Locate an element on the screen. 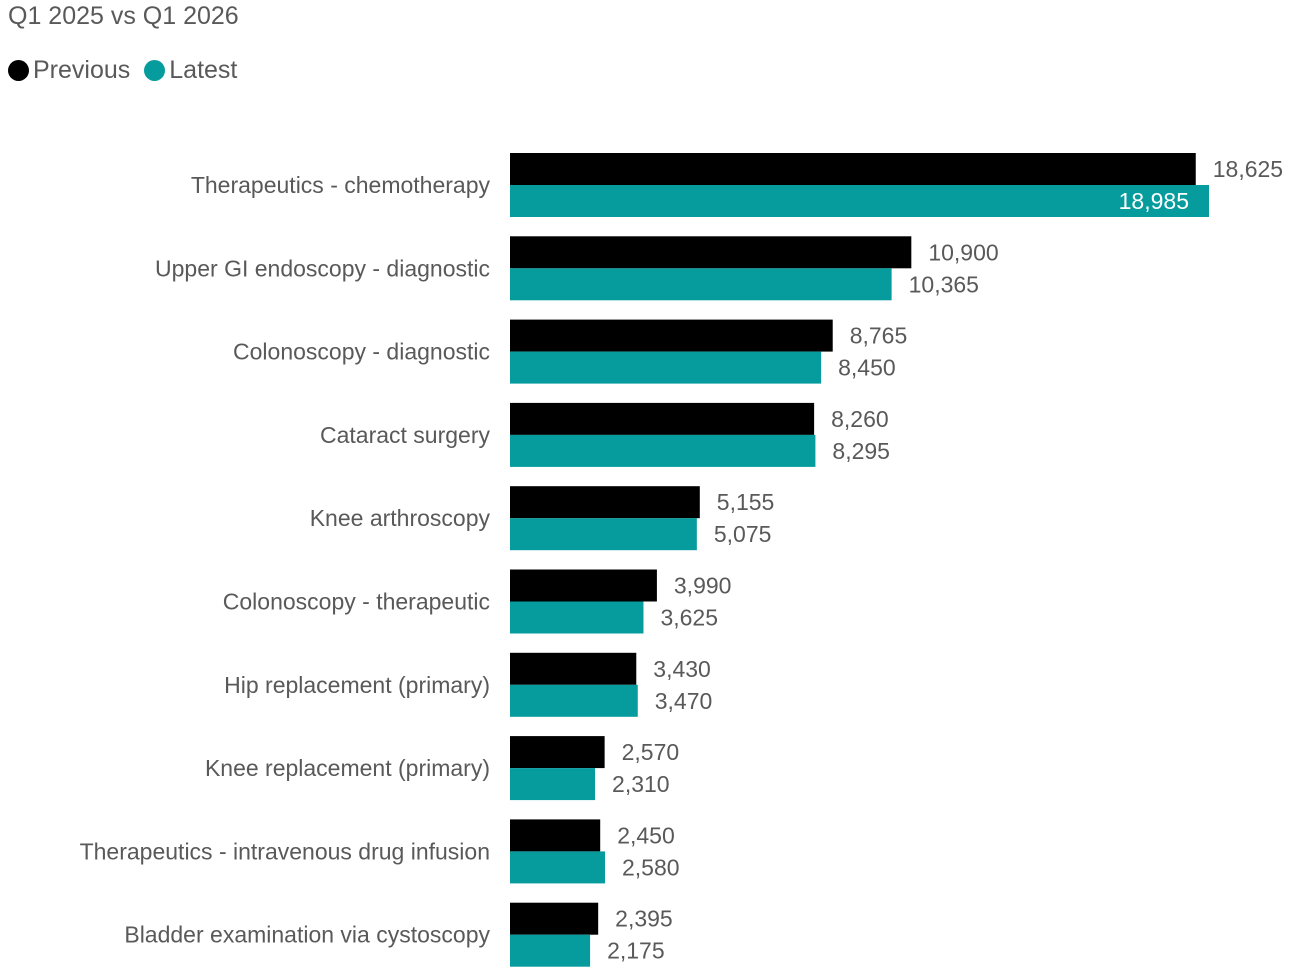 The height and width of the screenshot is (979, 1298). legend-item-previous: Previous is located at coordinates (69, 70).